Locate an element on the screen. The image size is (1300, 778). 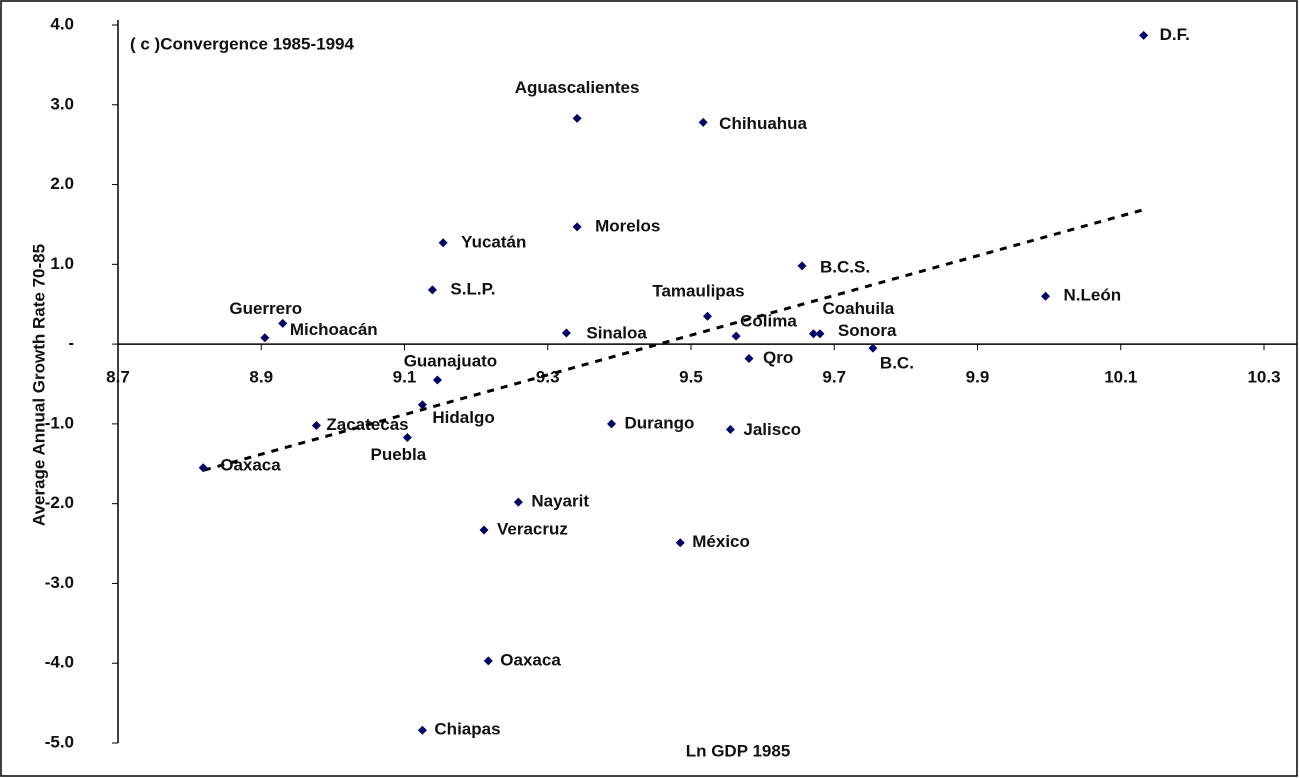
point-label: S.L.P. is located at coordinates (472, 288).